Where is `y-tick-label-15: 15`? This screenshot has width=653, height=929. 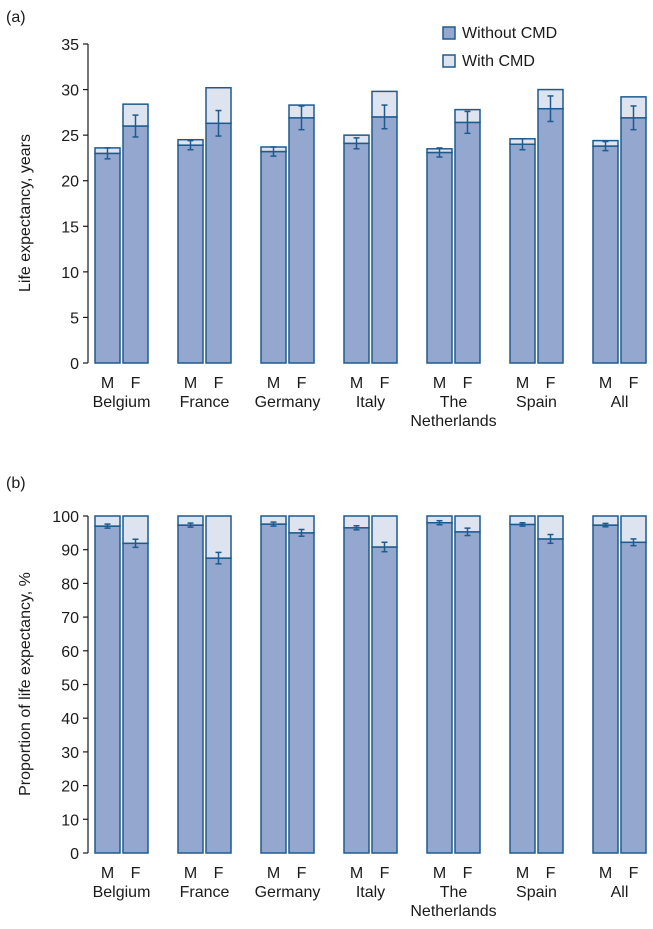
y-tick-label-15: 15 is located at coordinates (70, 227).